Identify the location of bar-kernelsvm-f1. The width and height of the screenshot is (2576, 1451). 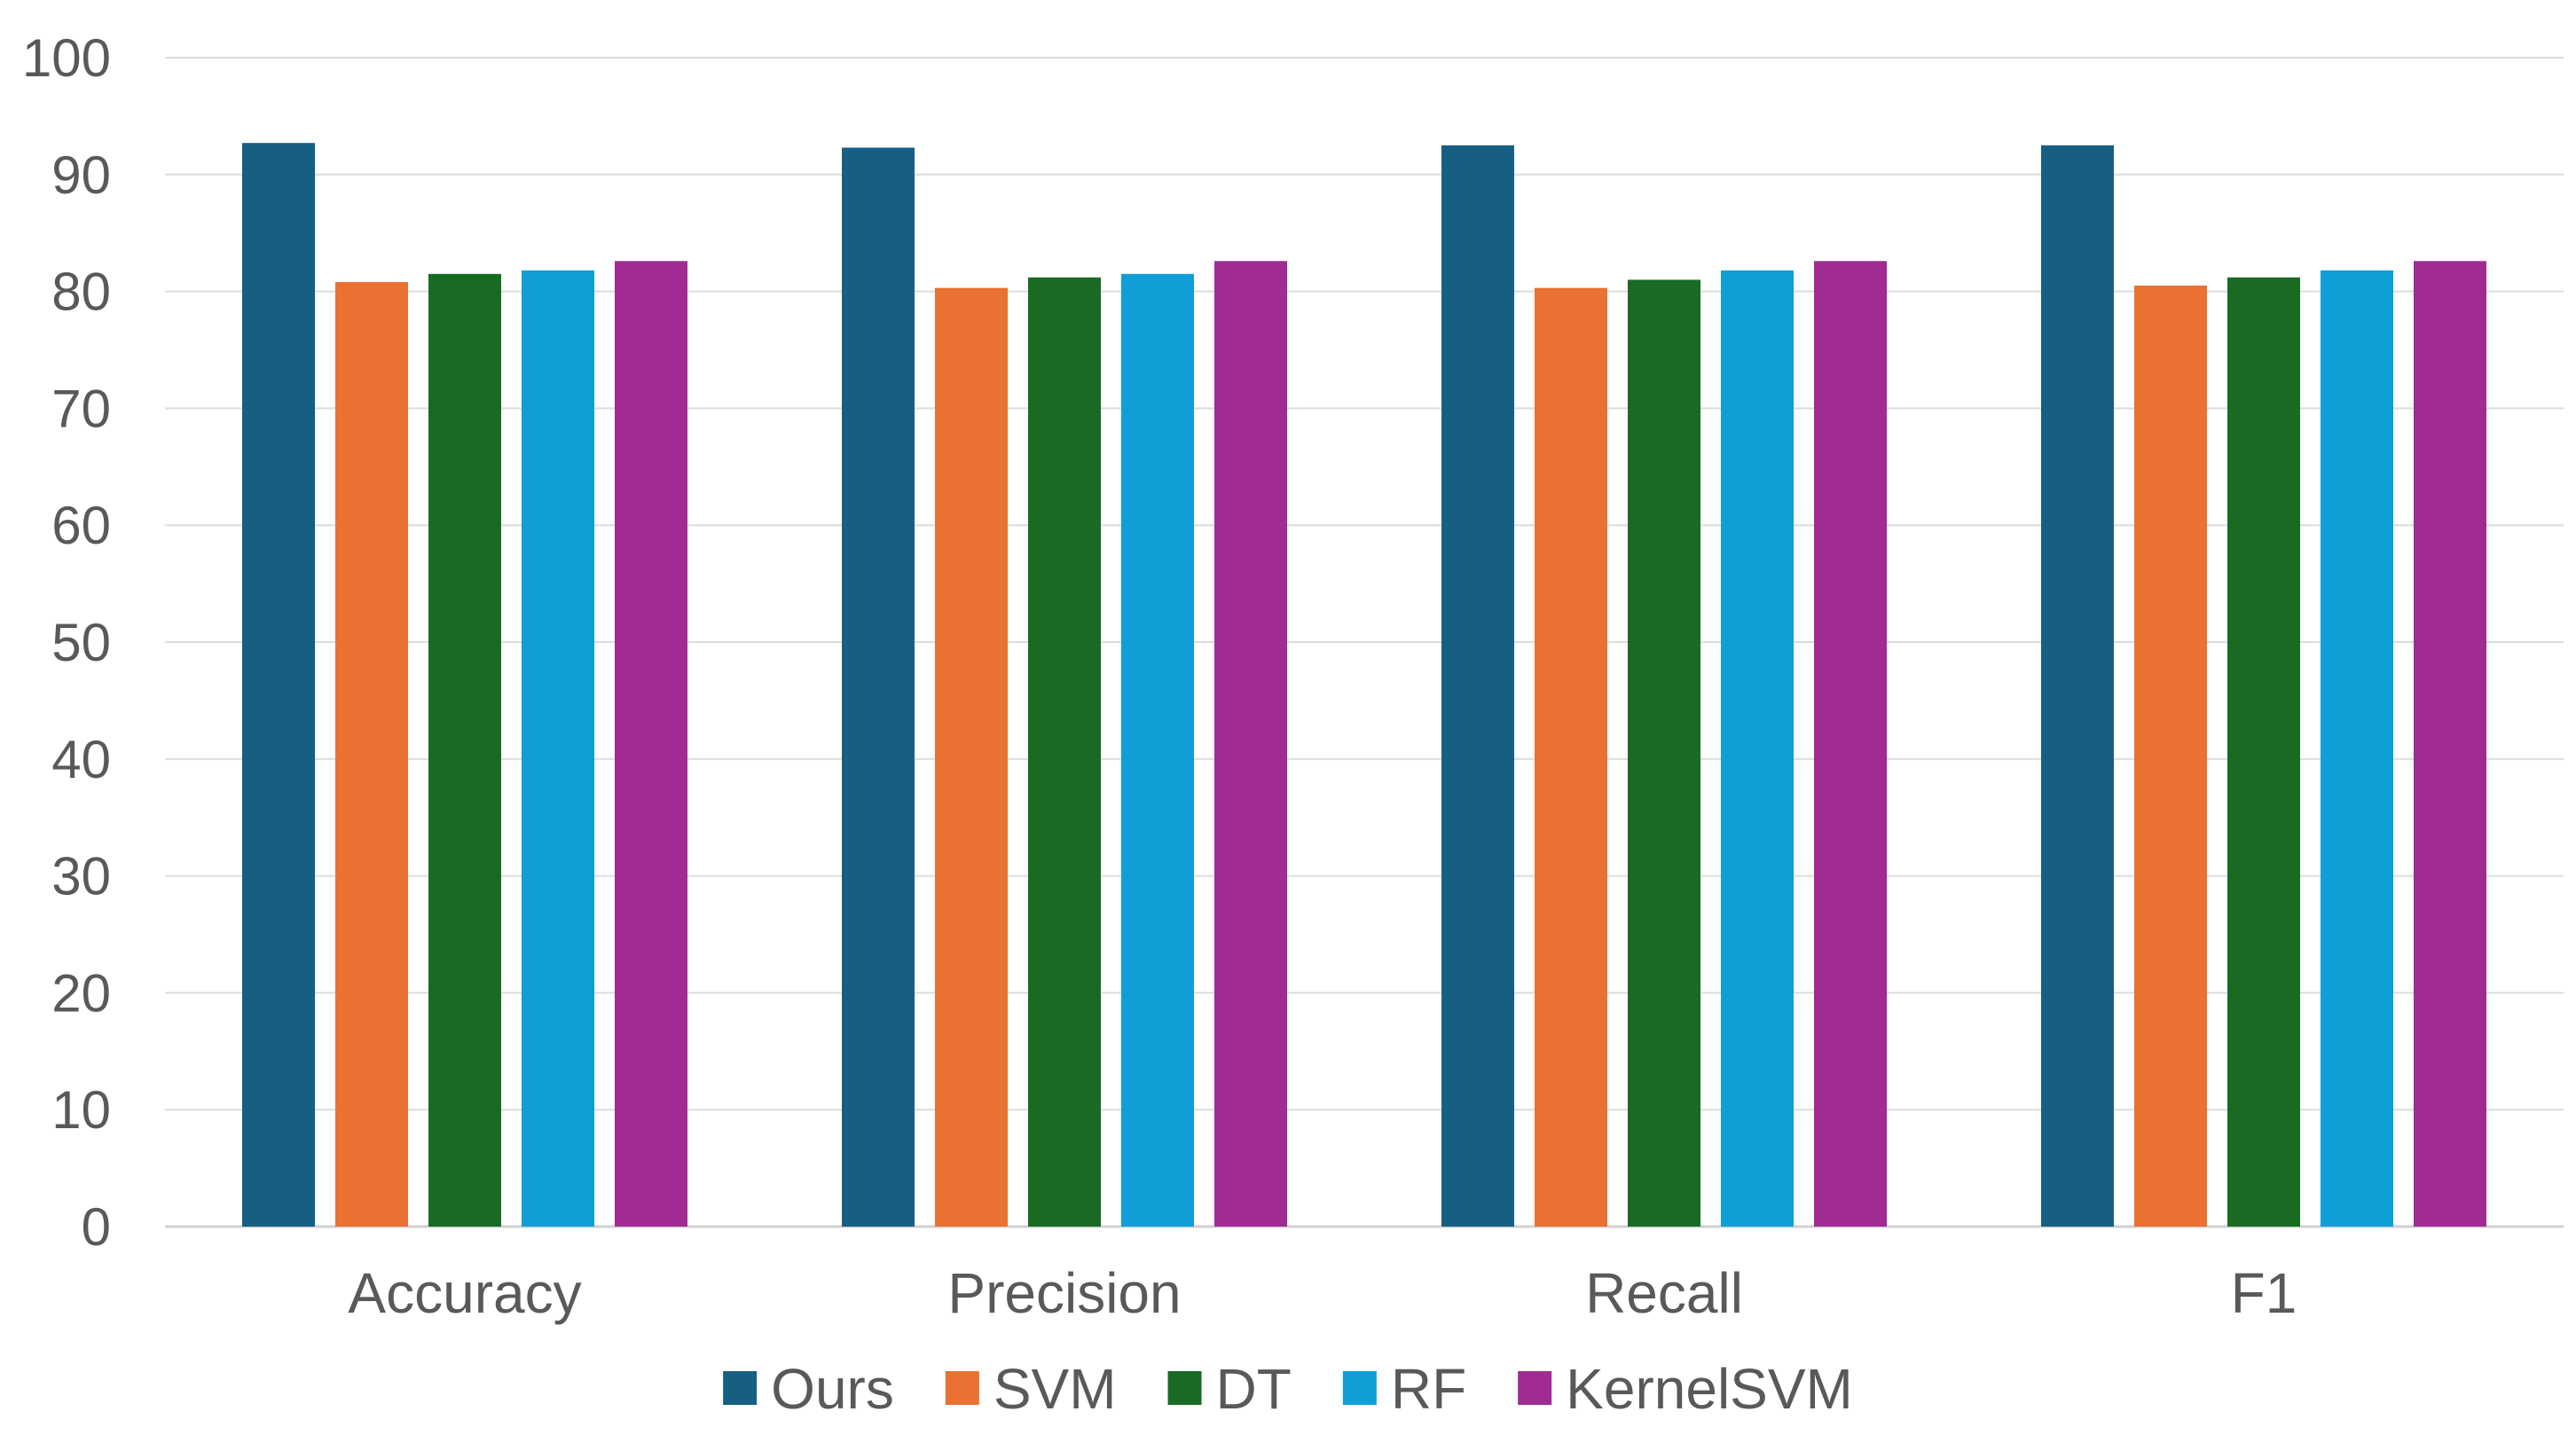
(2450, 744).